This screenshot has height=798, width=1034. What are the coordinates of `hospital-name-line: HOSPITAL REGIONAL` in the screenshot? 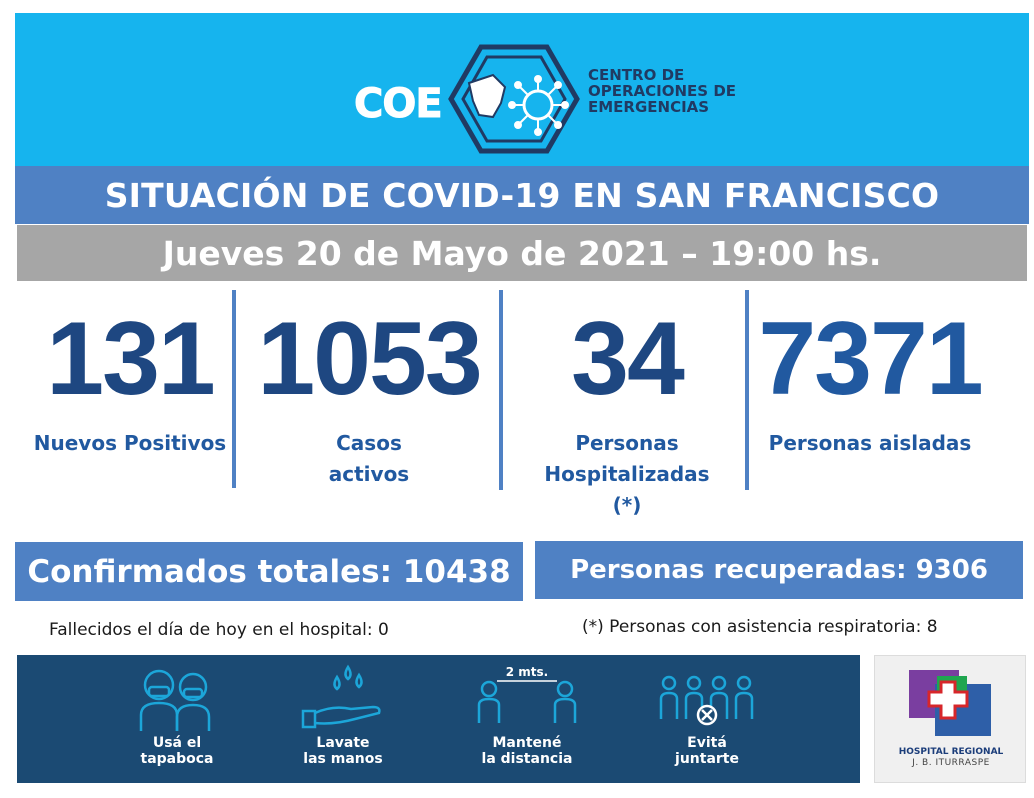 It's located at (951, 752).